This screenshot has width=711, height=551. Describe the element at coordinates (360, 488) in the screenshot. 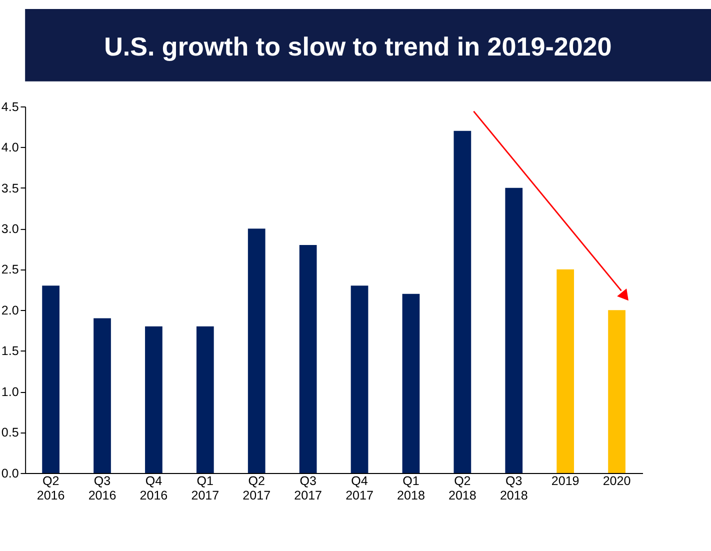

I see `x-tick-label: Q4 2017` at that location.